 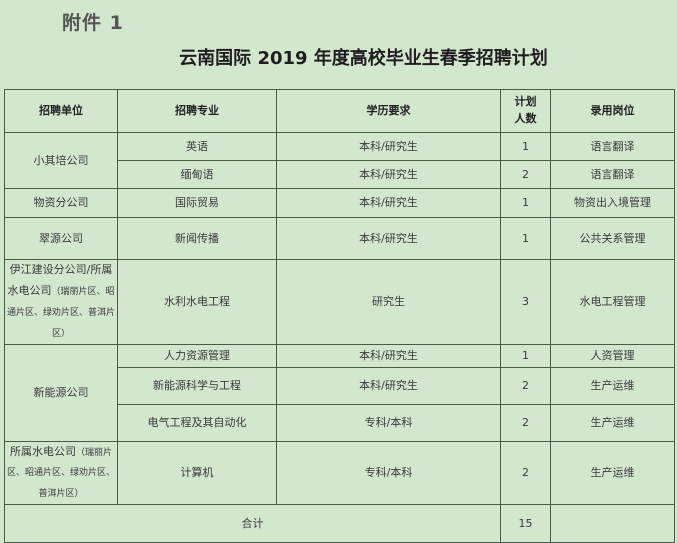 I want to click on count-cell: 3, so click(x=525, y=302).